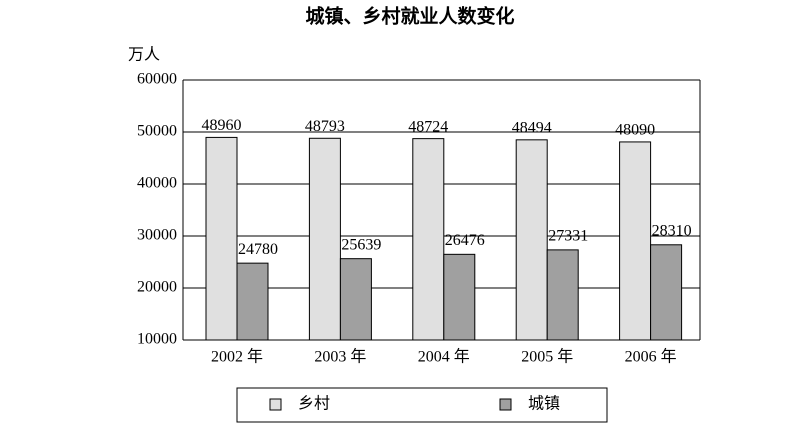 This screenshot has height=431, width=795. What do you see at coordinates (237, 357) in the screenshot?
I see `x-tick-label: 2002 年` at bounding box center [237, 357].